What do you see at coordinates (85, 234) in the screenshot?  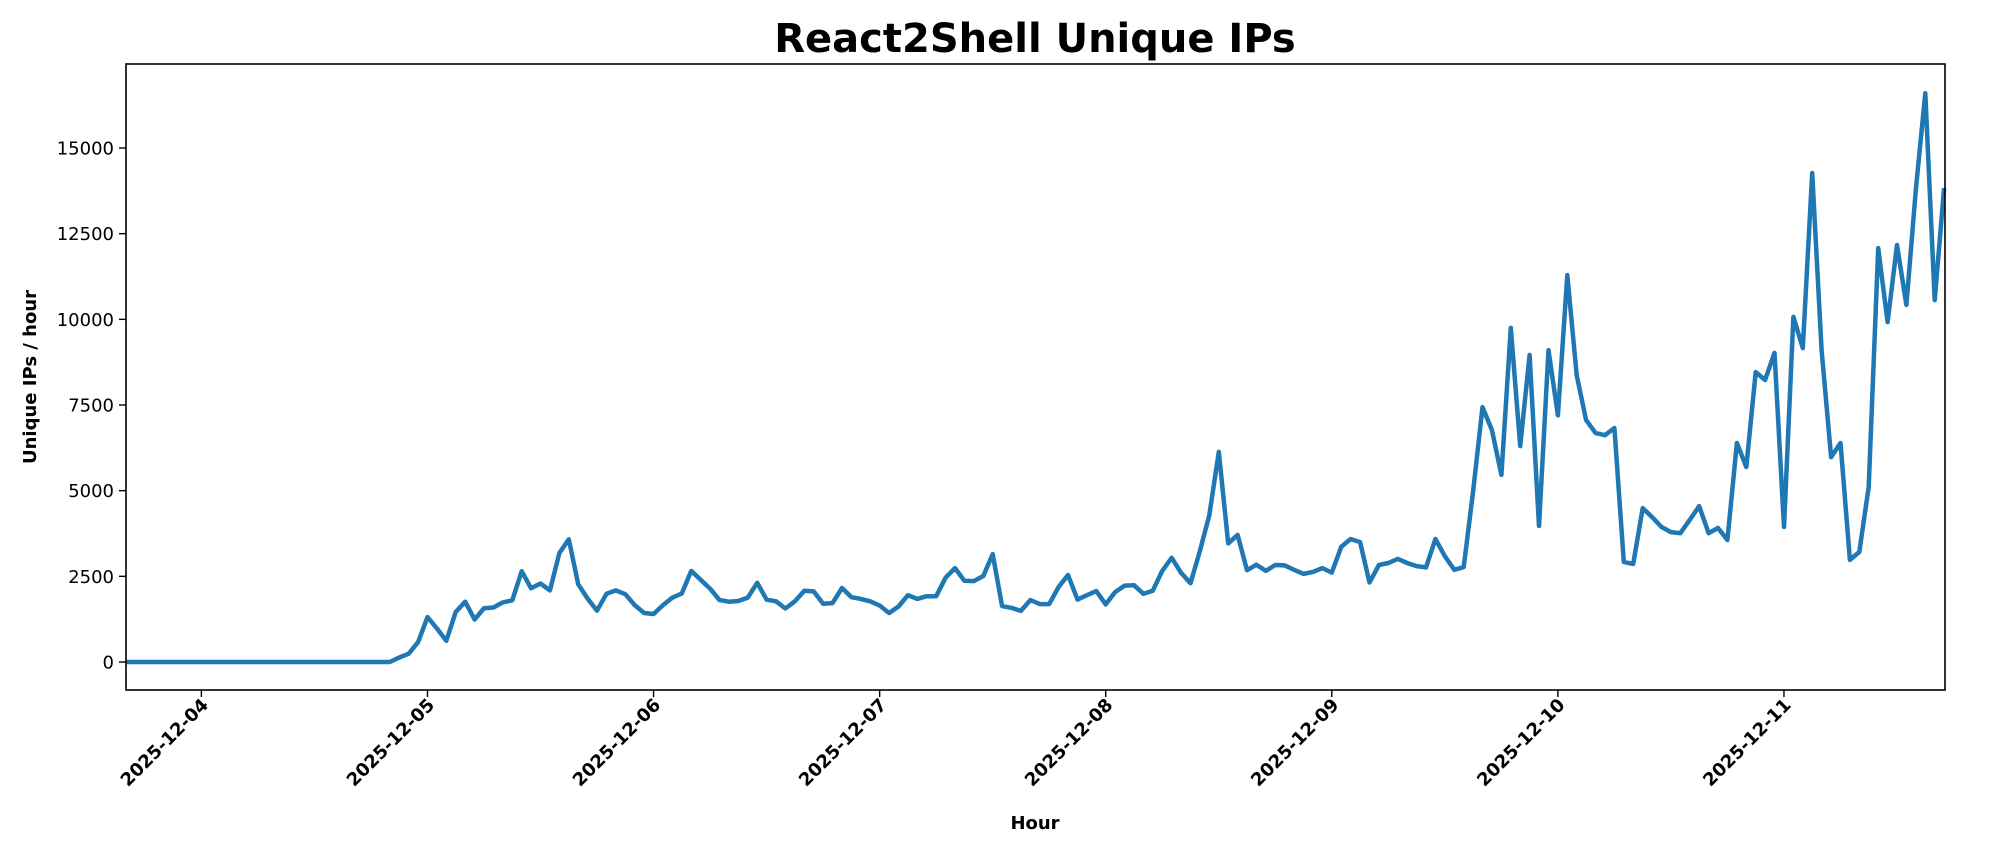 I see `y-tick-label: 12500` at bounding box center [85, 234].